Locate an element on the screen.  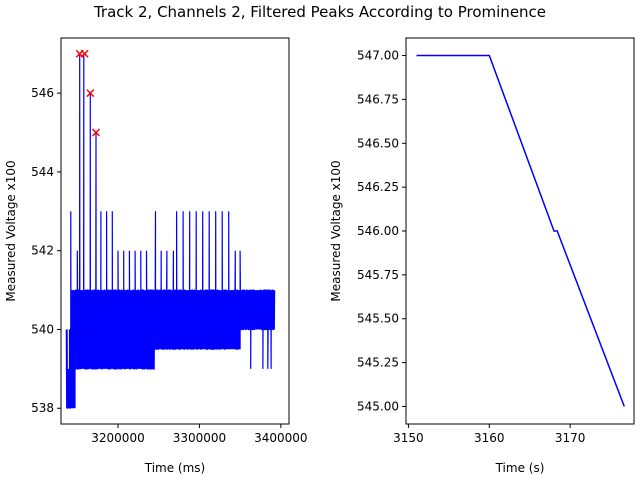
left-x-tick-label: 3400000 is located at coordinates (280, 438).